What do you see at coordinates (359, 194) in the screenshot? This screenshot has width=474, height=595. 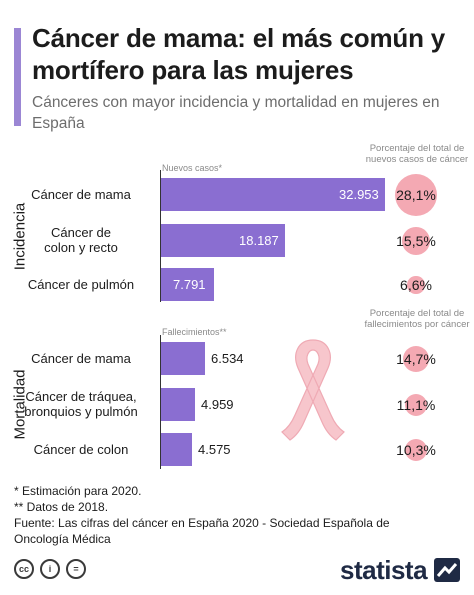 I see `bar-value-label: 32.953` at bounding box center [359, 194].